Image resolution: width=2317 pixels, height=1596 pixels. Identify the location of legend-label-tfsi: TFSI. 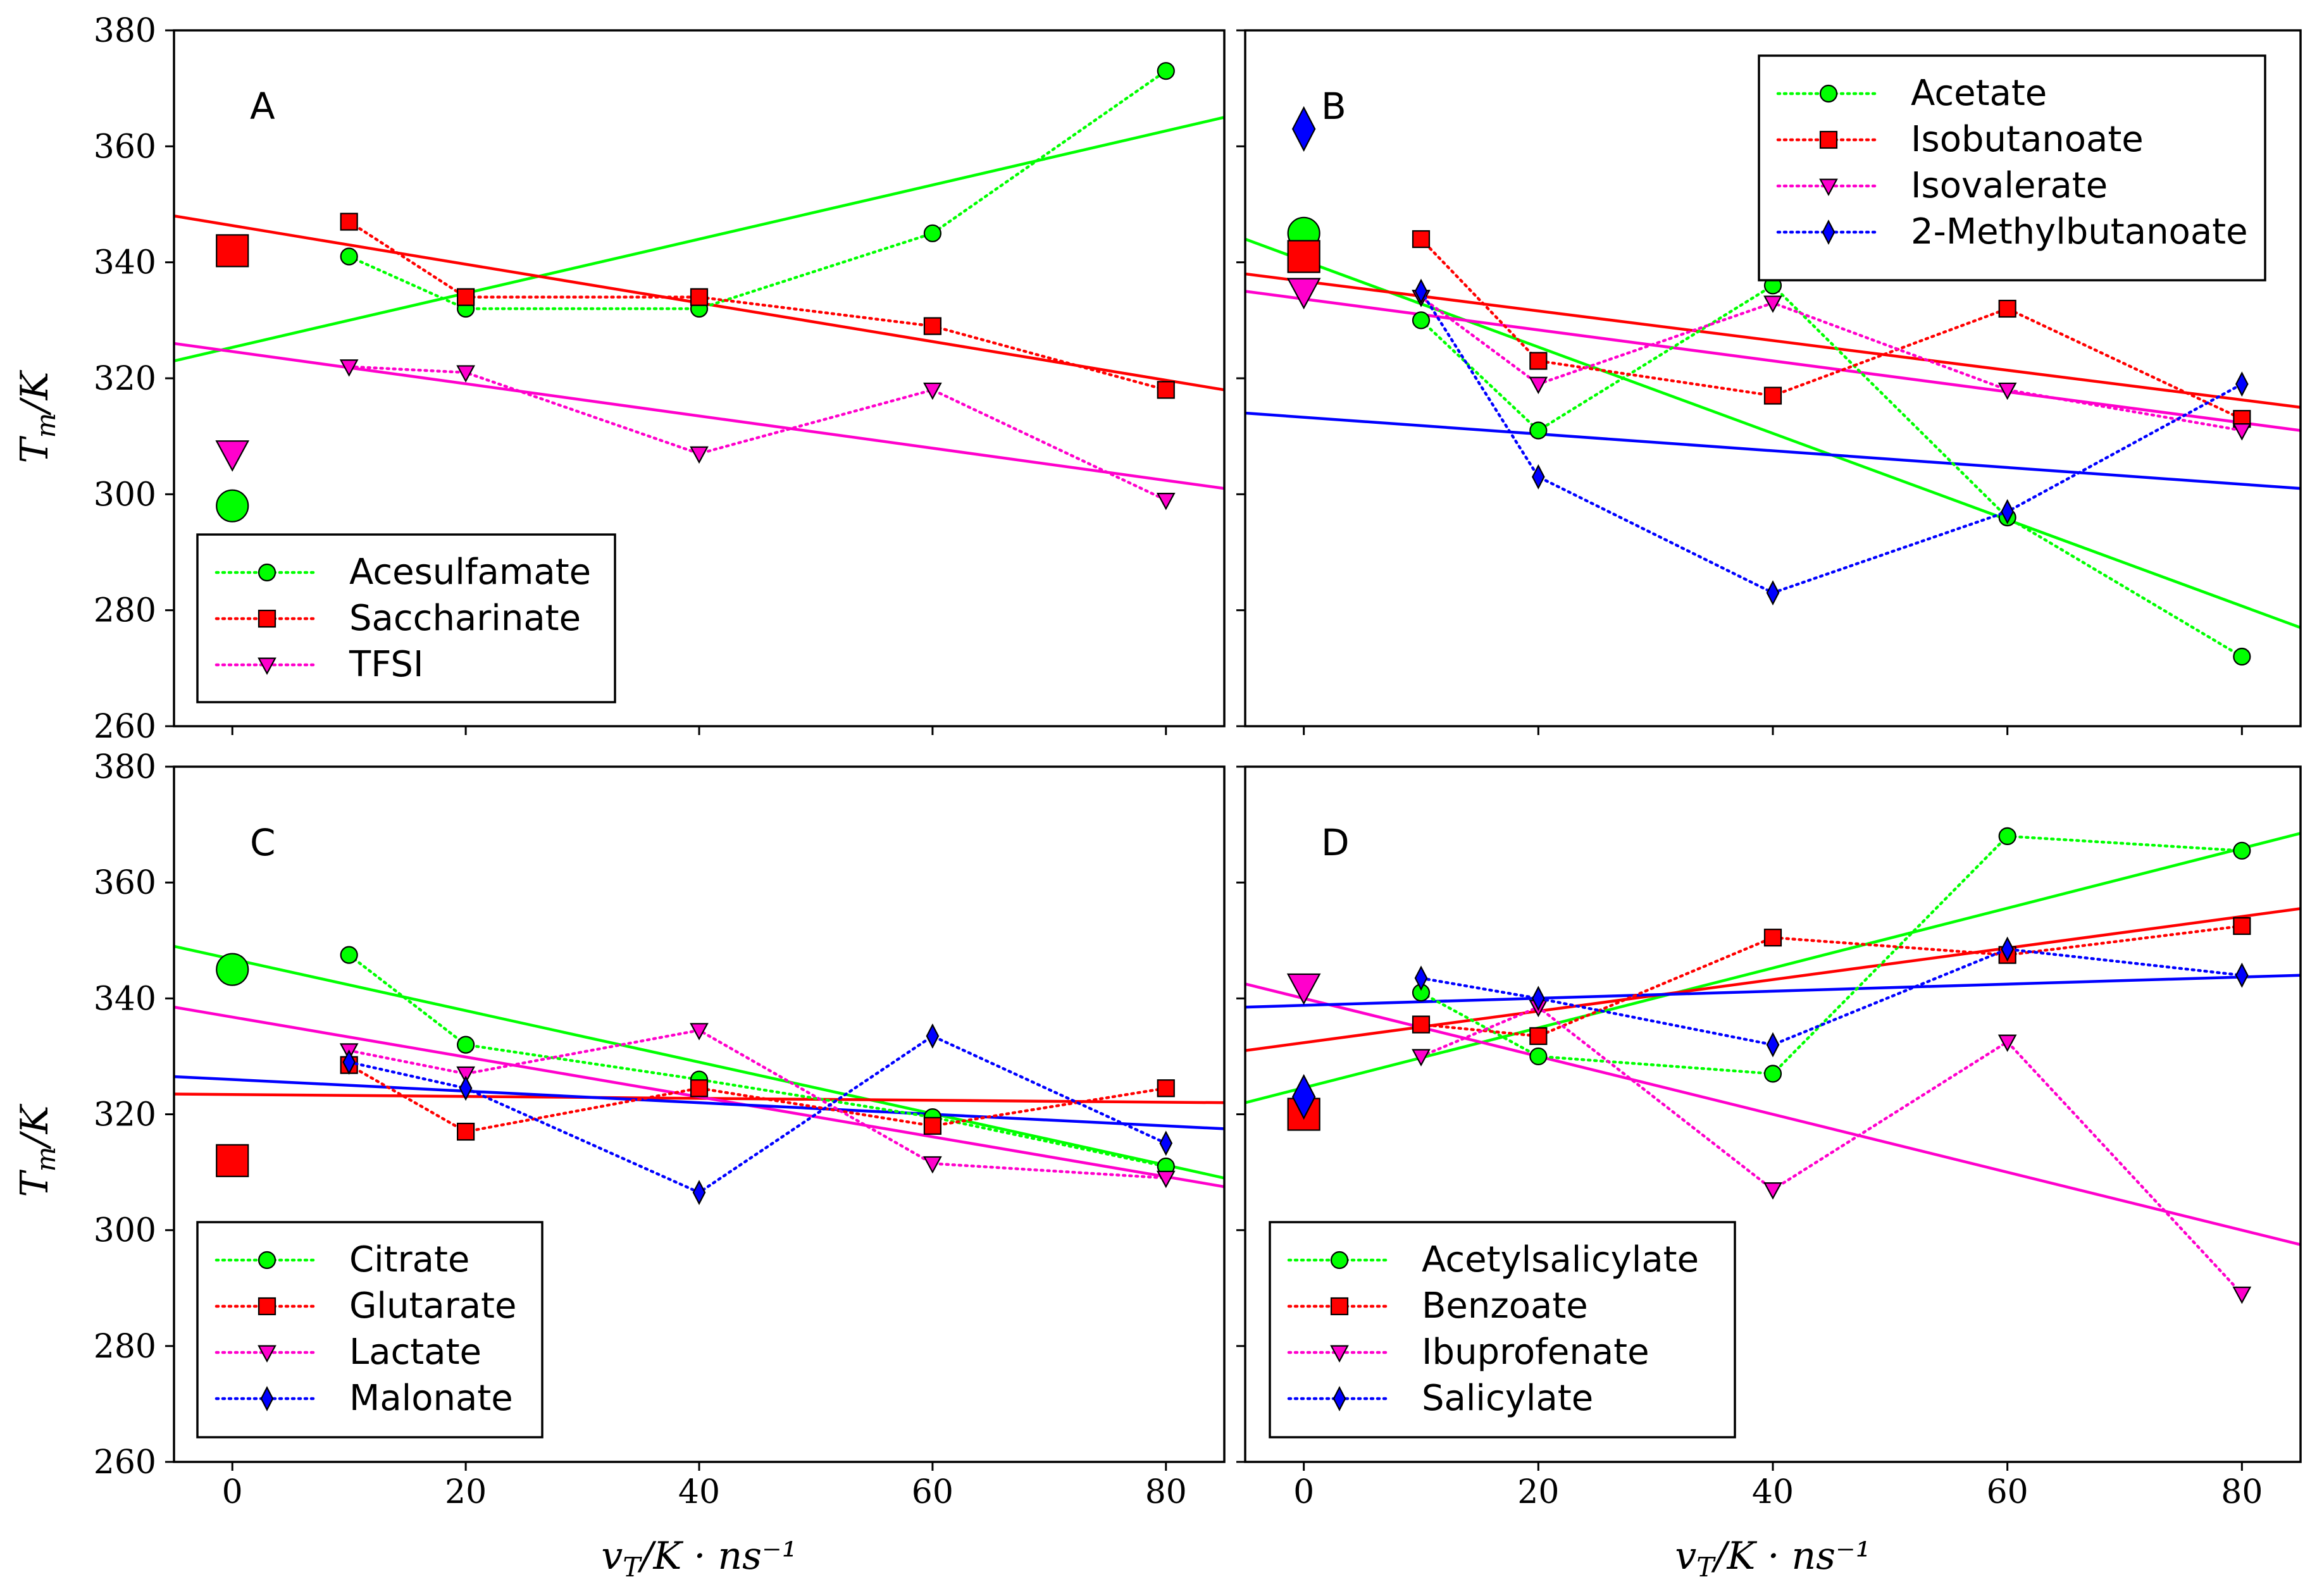
(386, 664).